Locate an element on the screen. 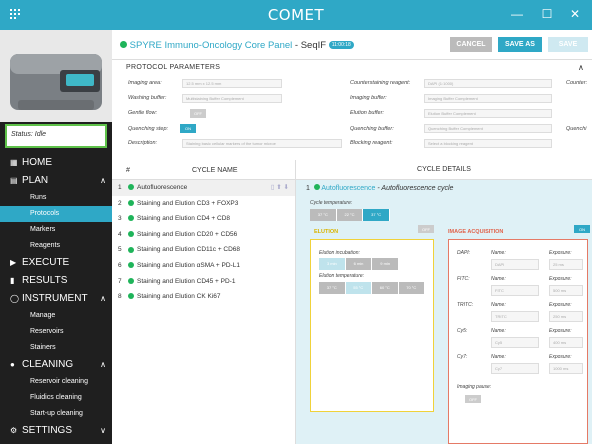 The height and width of the screenshot is (444, 592). cycle-name: Staining and Elution CD45 + PD-1 is located at coordinates (186, 281).